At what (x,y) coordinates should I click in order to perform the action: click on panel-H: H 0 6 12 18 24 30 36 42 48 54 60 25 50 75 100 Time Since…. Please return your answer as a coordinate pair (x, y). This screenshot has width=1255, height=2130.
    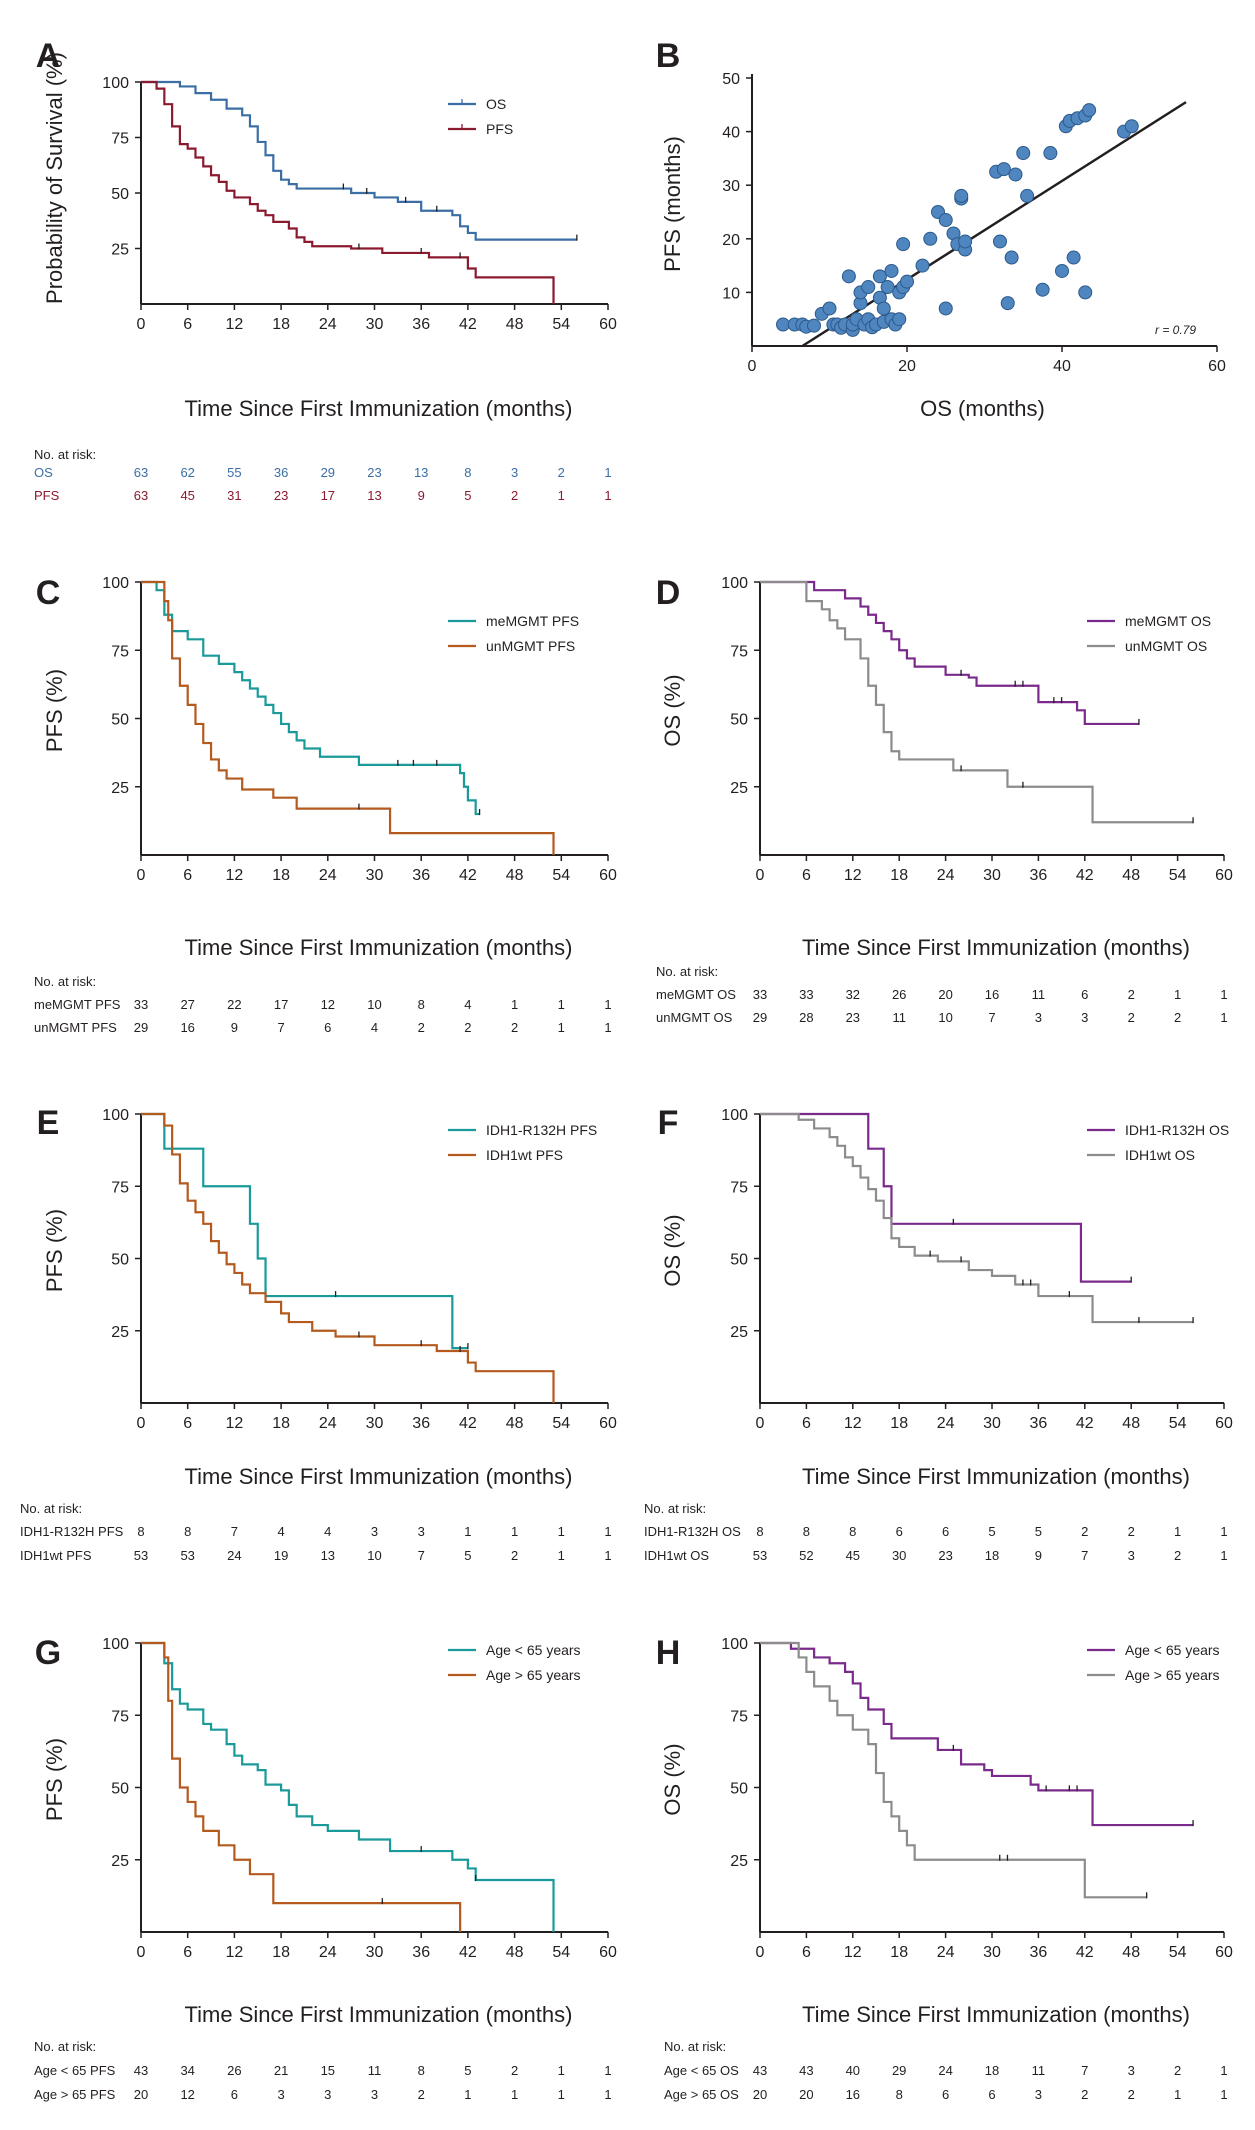
    Looking at the image, I should click on (944, 1830).